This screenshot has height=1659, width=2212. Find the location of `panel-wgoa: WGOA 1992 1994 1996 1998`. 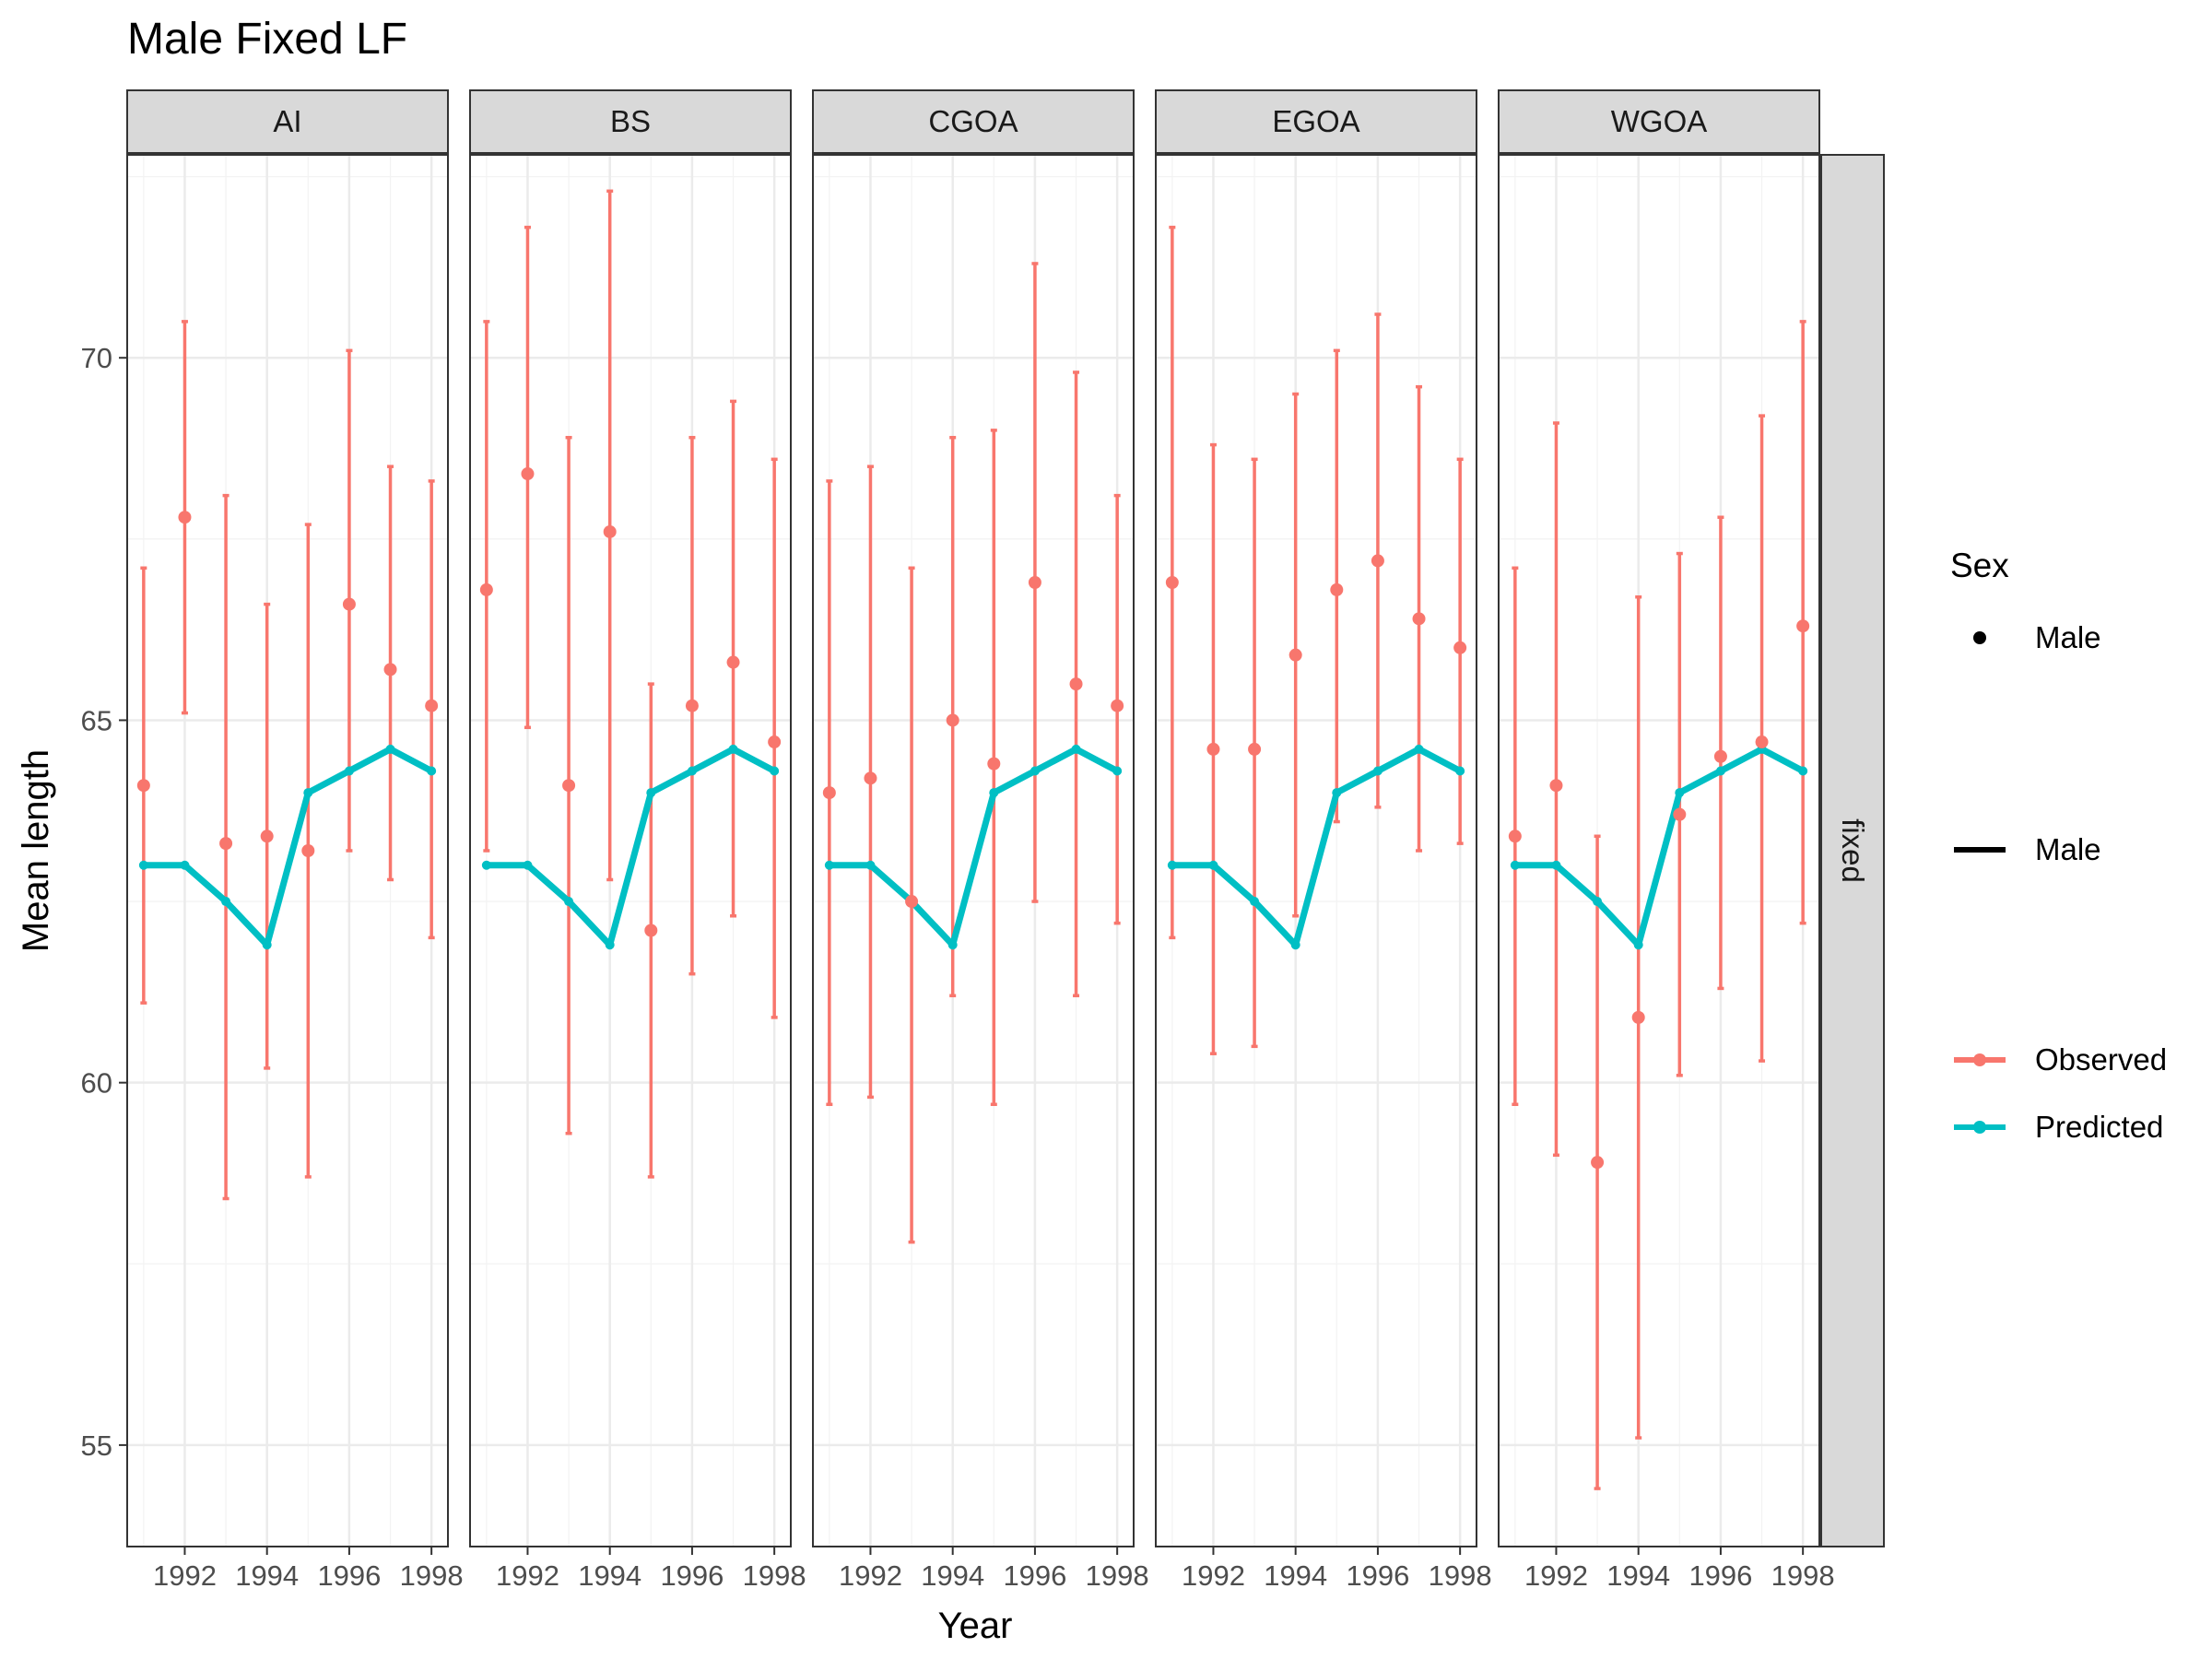

panel-wgoa: WGOA 1992 1994 1996 1998 is located at coordinates (1666, 840).